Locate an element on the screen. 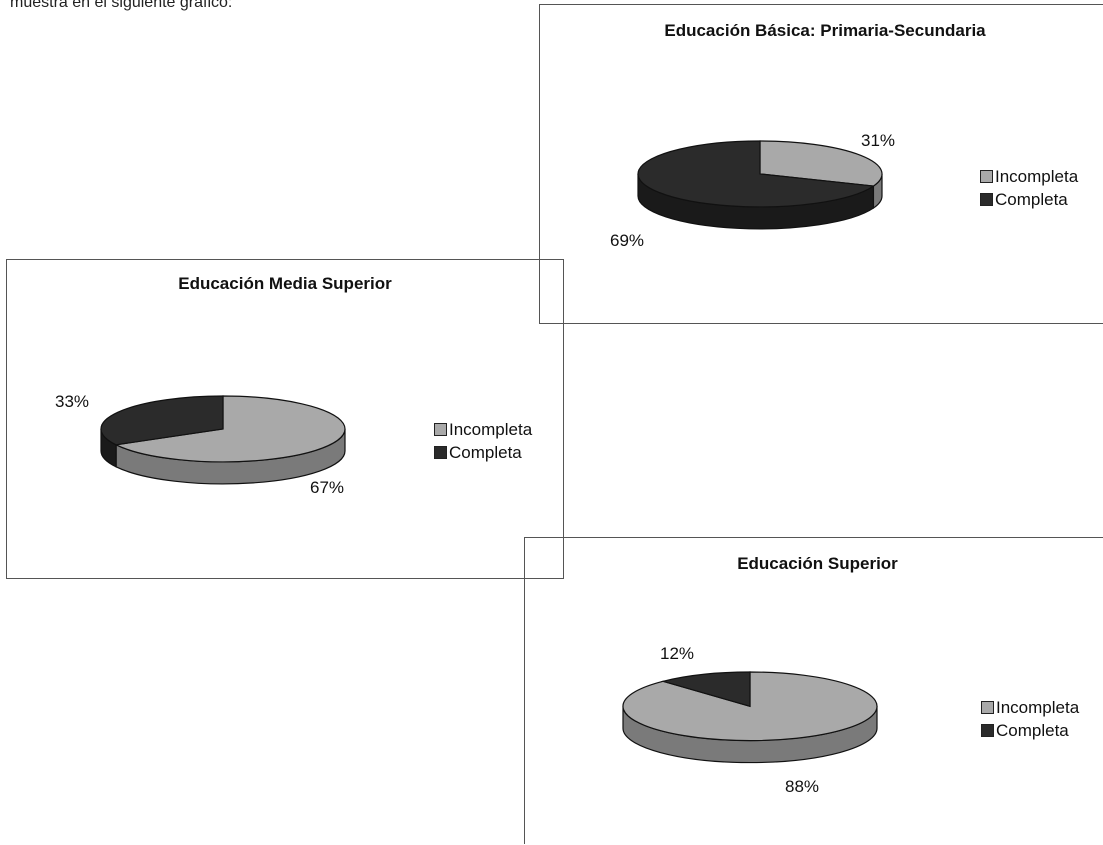 The image size is (1103, 845). label-superior-incompleta: 88% is located at coordinates (802, 786).